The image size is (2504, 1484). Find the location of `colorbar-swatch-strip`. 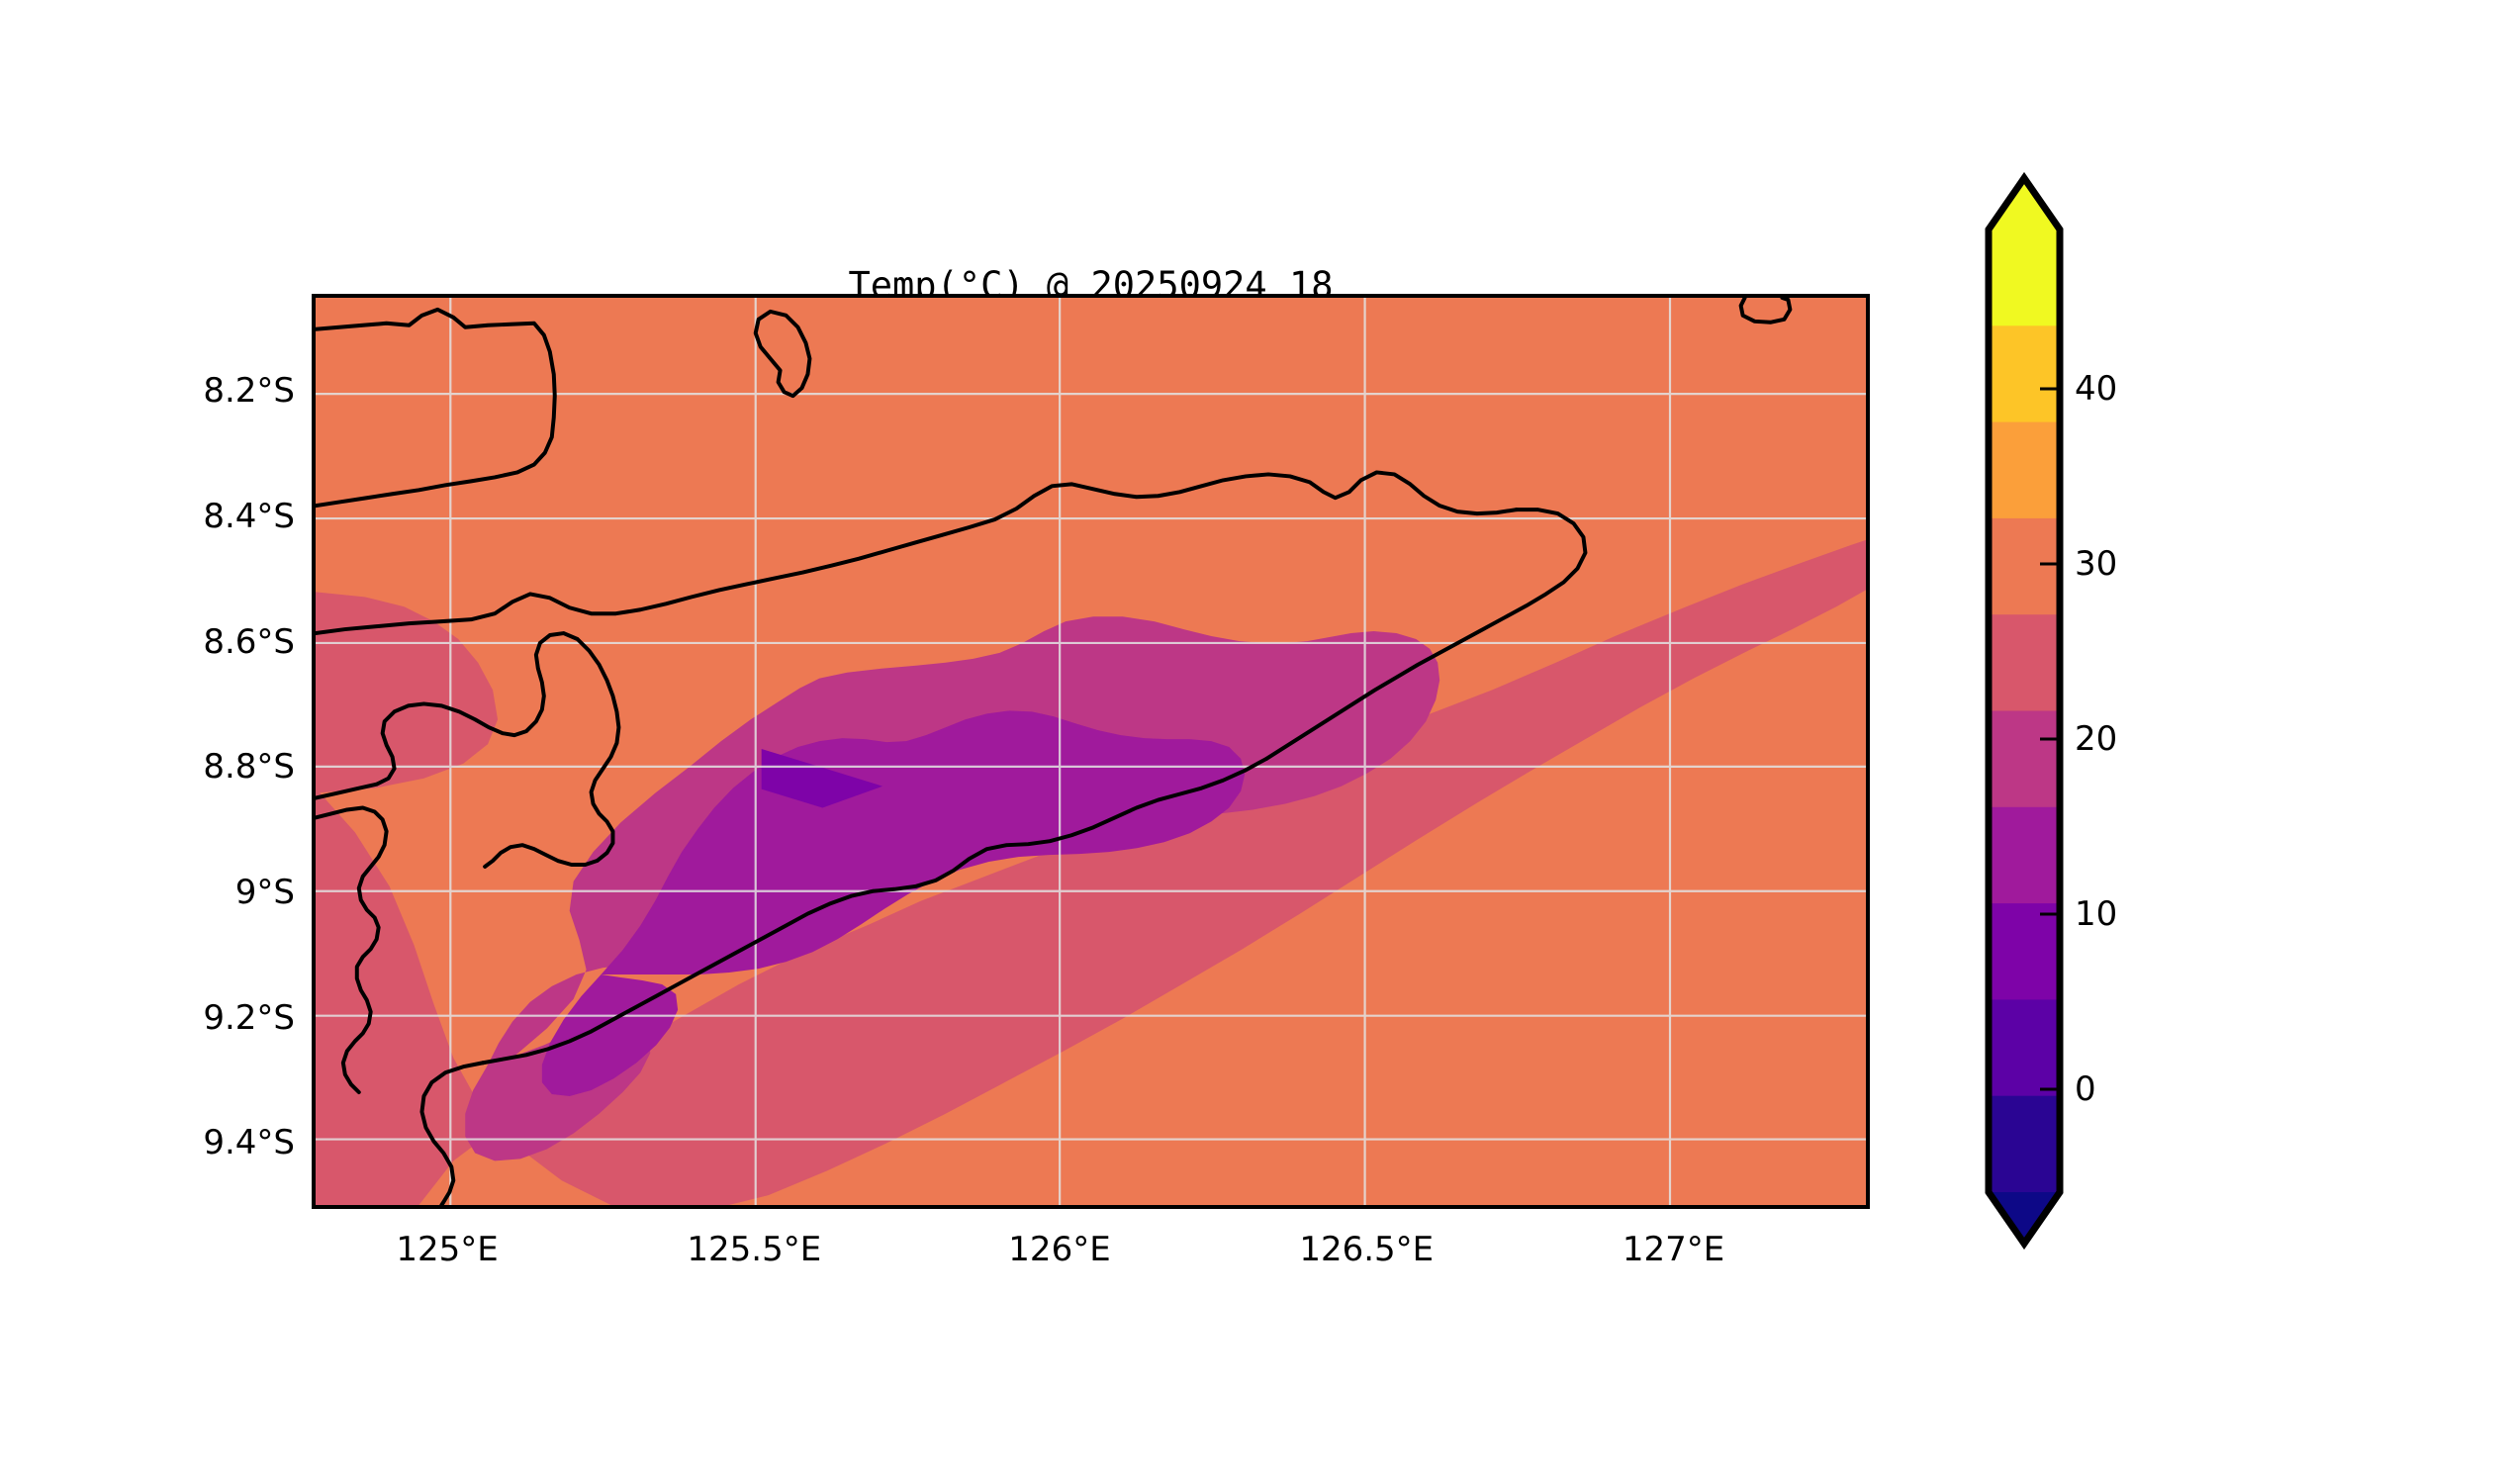

colorbar-swatch-strip is located at coordinates (2024, 711).